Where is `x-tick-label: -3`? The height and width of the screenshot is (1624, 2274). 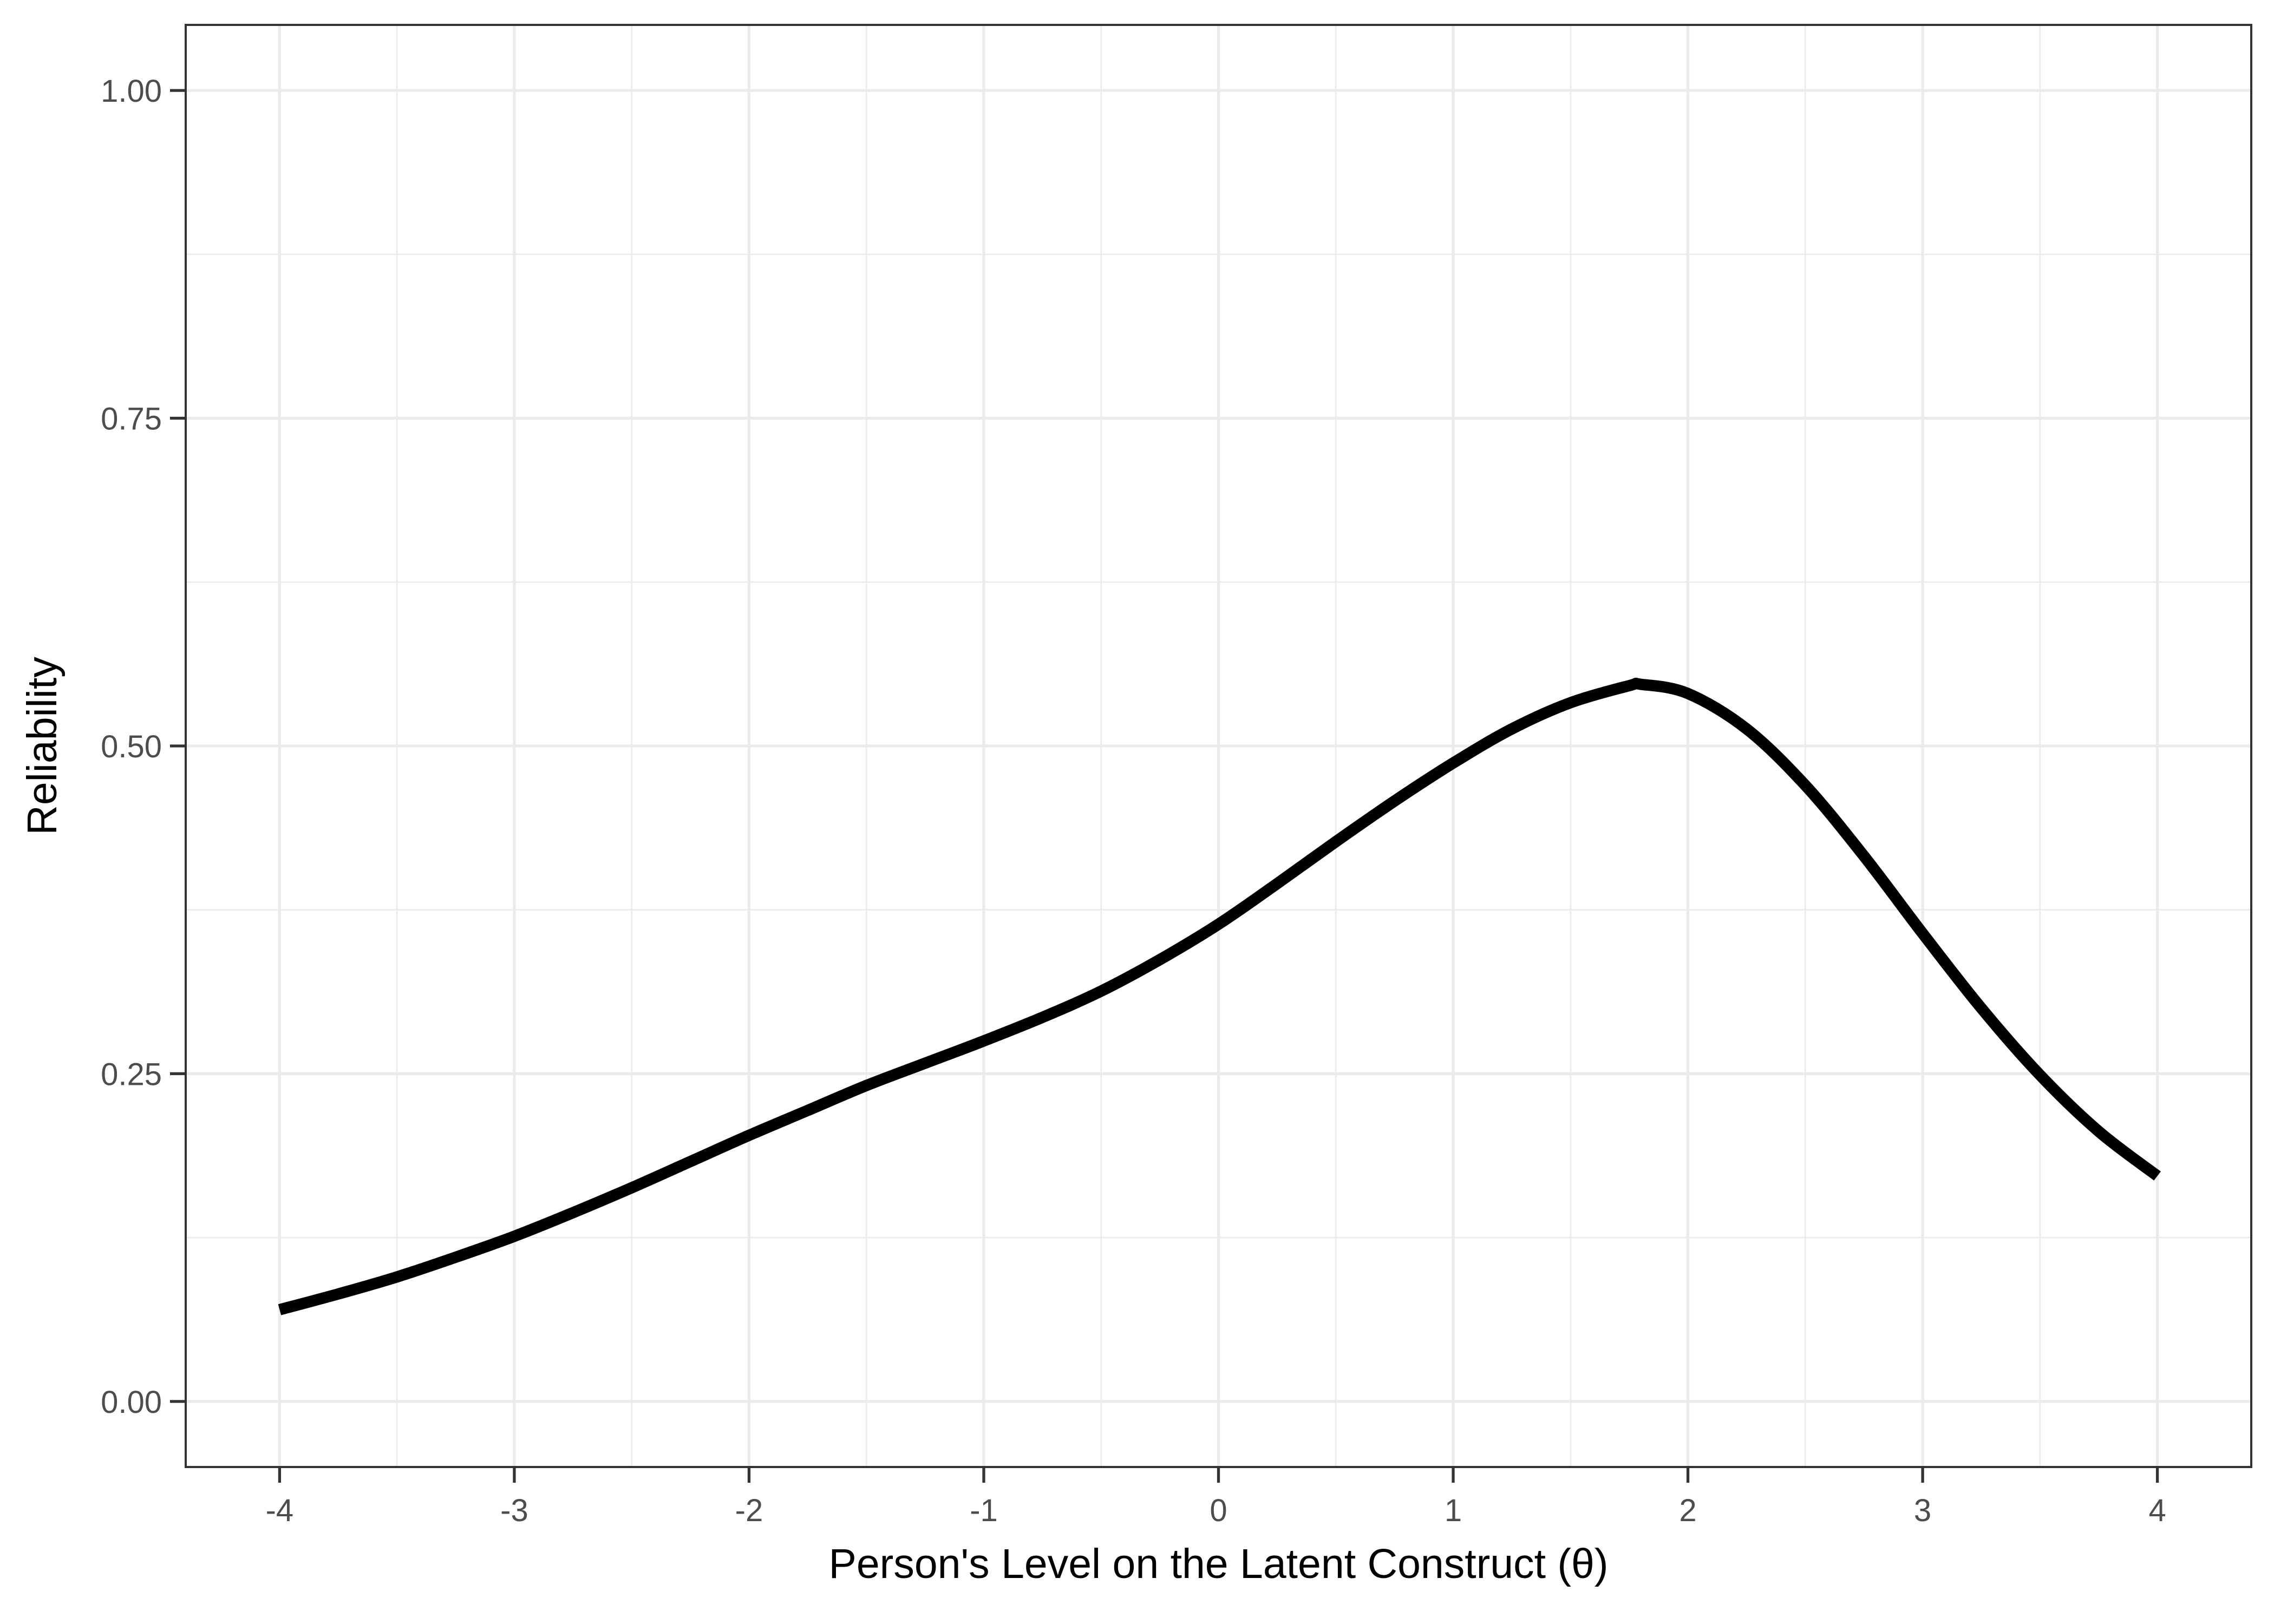
x-tick-label: -3 is located at coordinates (514, 1510).